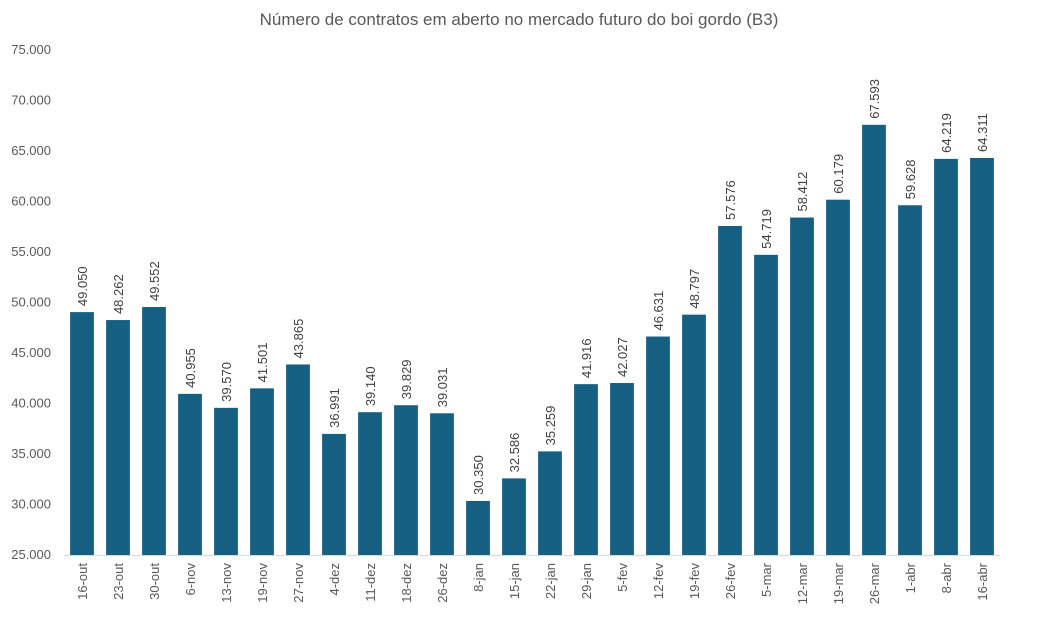  Describe the element at coordinates (478, 577) in the screenshot. I see `x-tick-label: 8-jan` at that location.